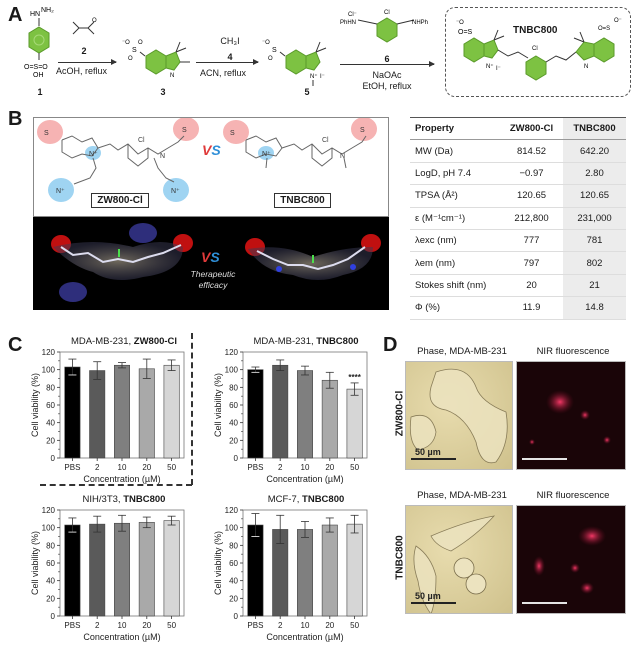 The height and width of the screenshot is (651, 637). What do you see at coordinates (594, 151) in the screenshot?
I see `tnbc800-value: 642.20` at bounding box center [594, 151].